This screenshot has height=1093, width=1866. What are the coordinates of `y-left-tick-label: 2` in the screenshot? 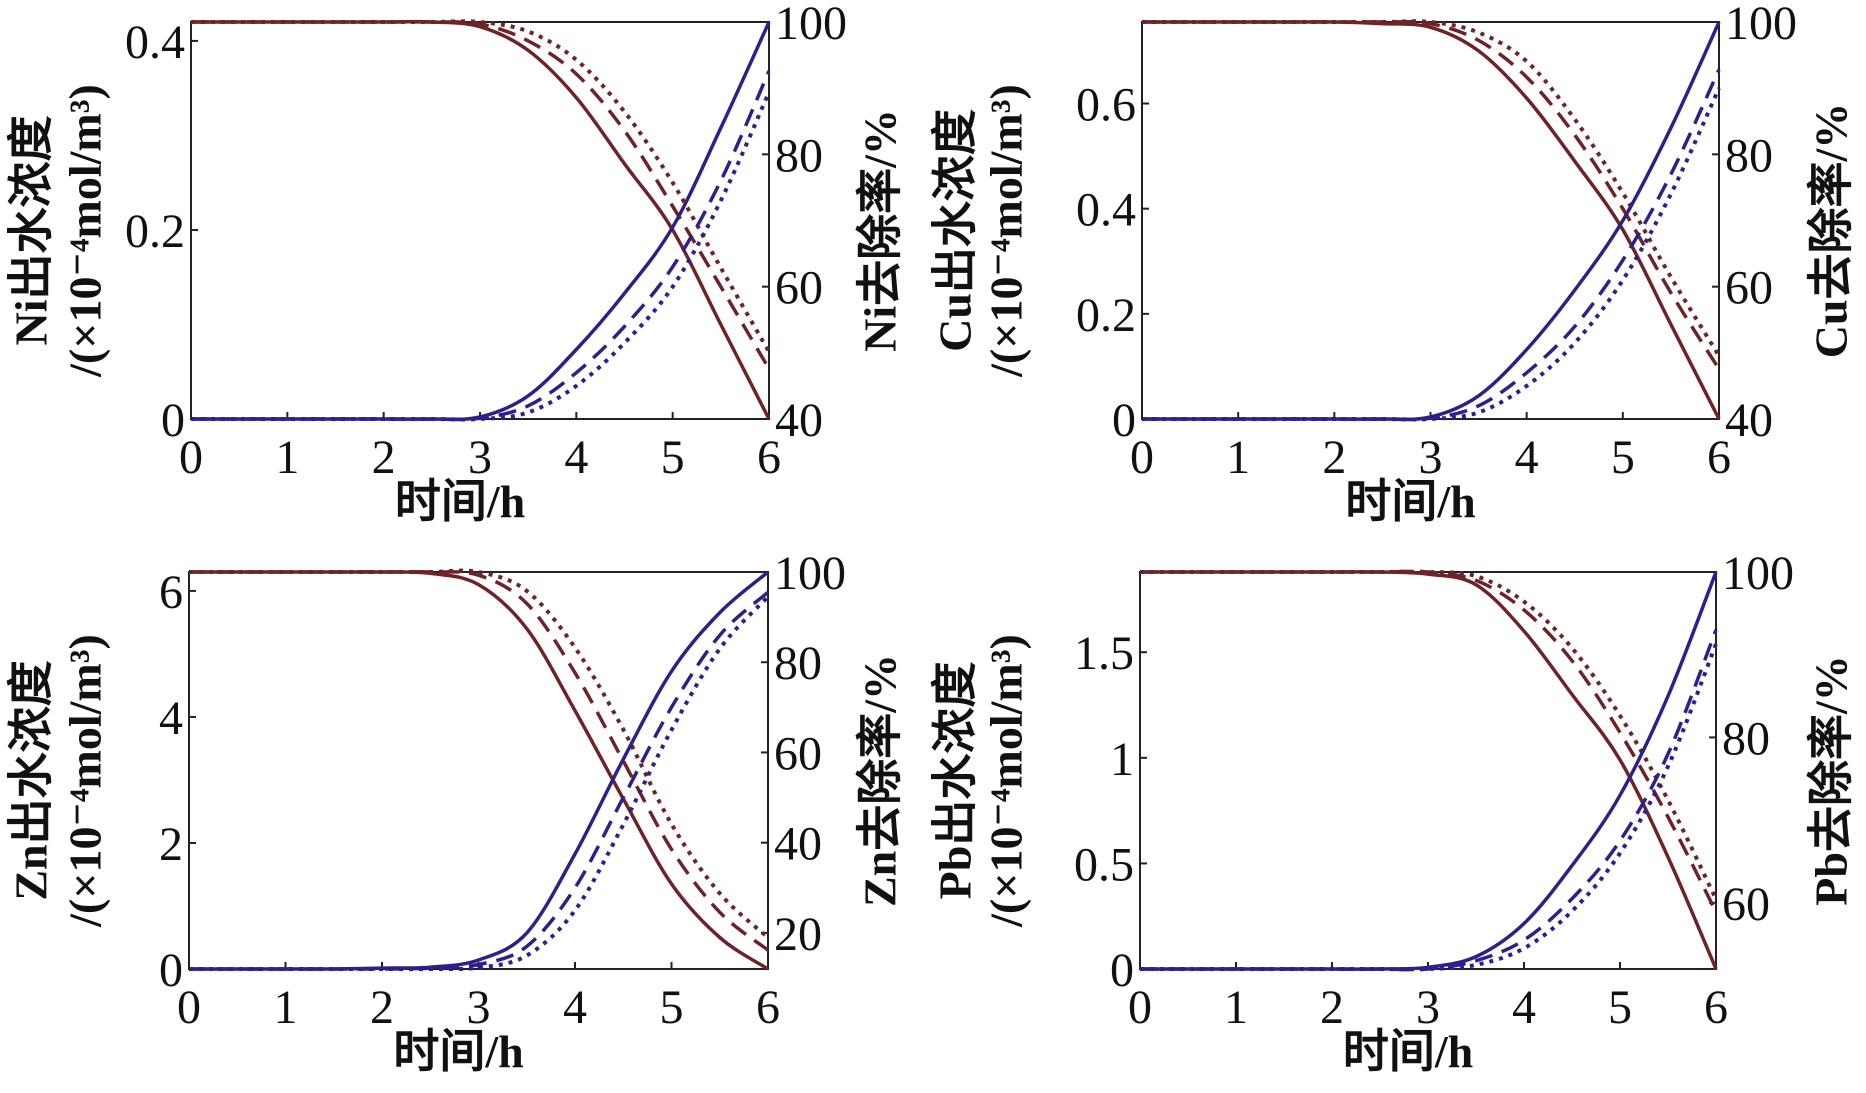 It's located at (171, 844).